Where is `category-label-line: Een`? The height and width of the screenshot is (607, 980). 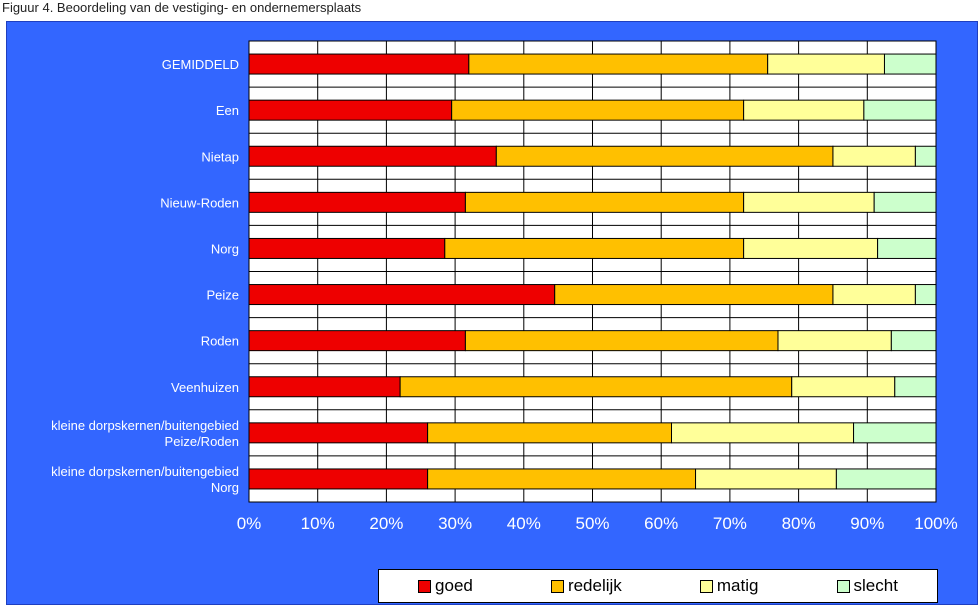 category-label-line: Een is located at coordinates (227, 110).